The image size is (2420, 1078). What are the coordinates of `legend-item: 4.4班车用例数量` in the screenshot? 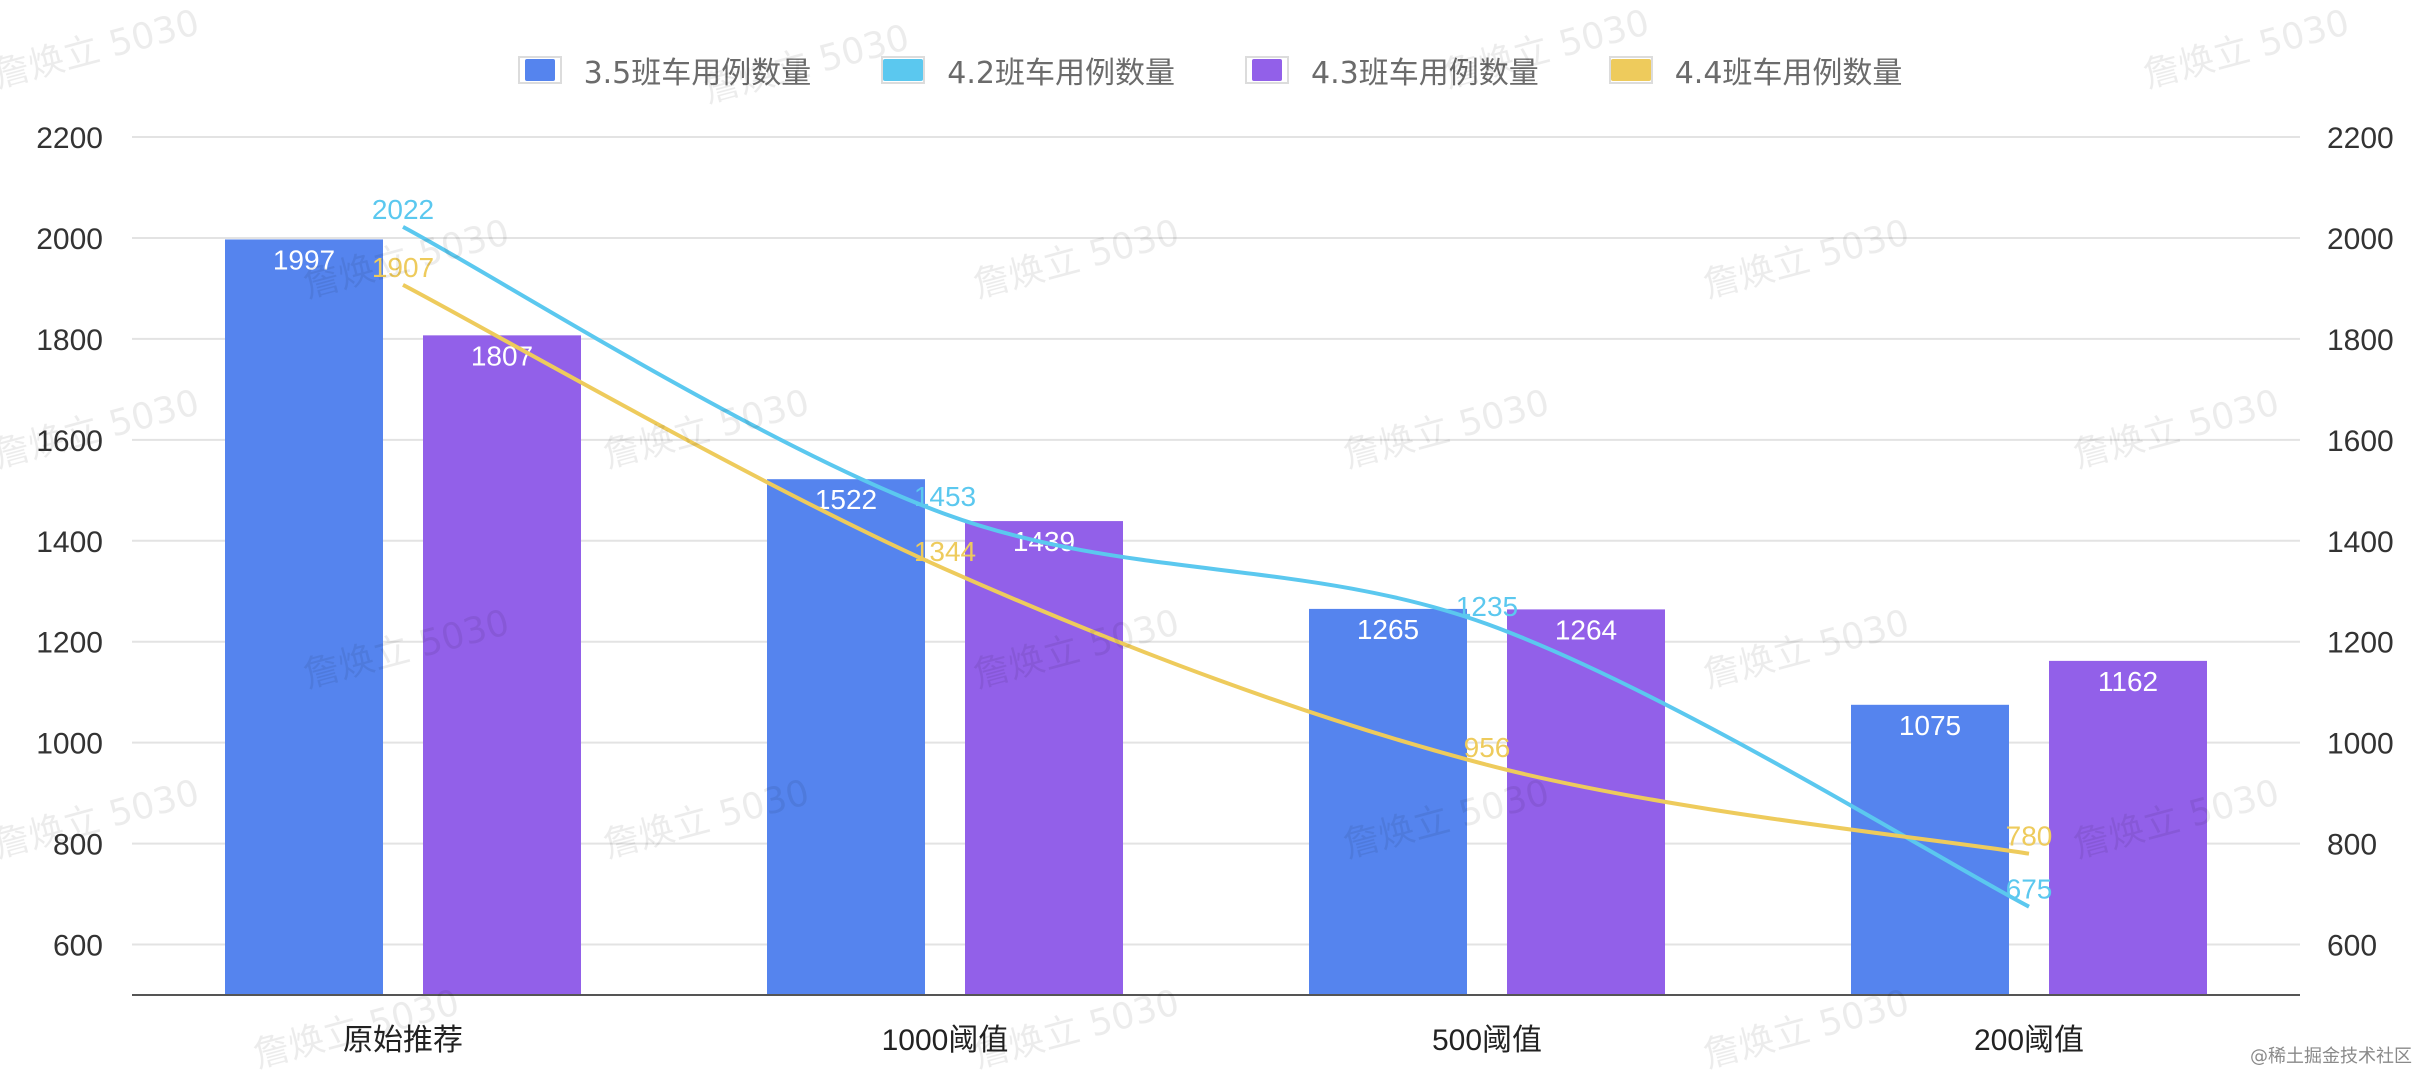 It's located at (1755, 70).